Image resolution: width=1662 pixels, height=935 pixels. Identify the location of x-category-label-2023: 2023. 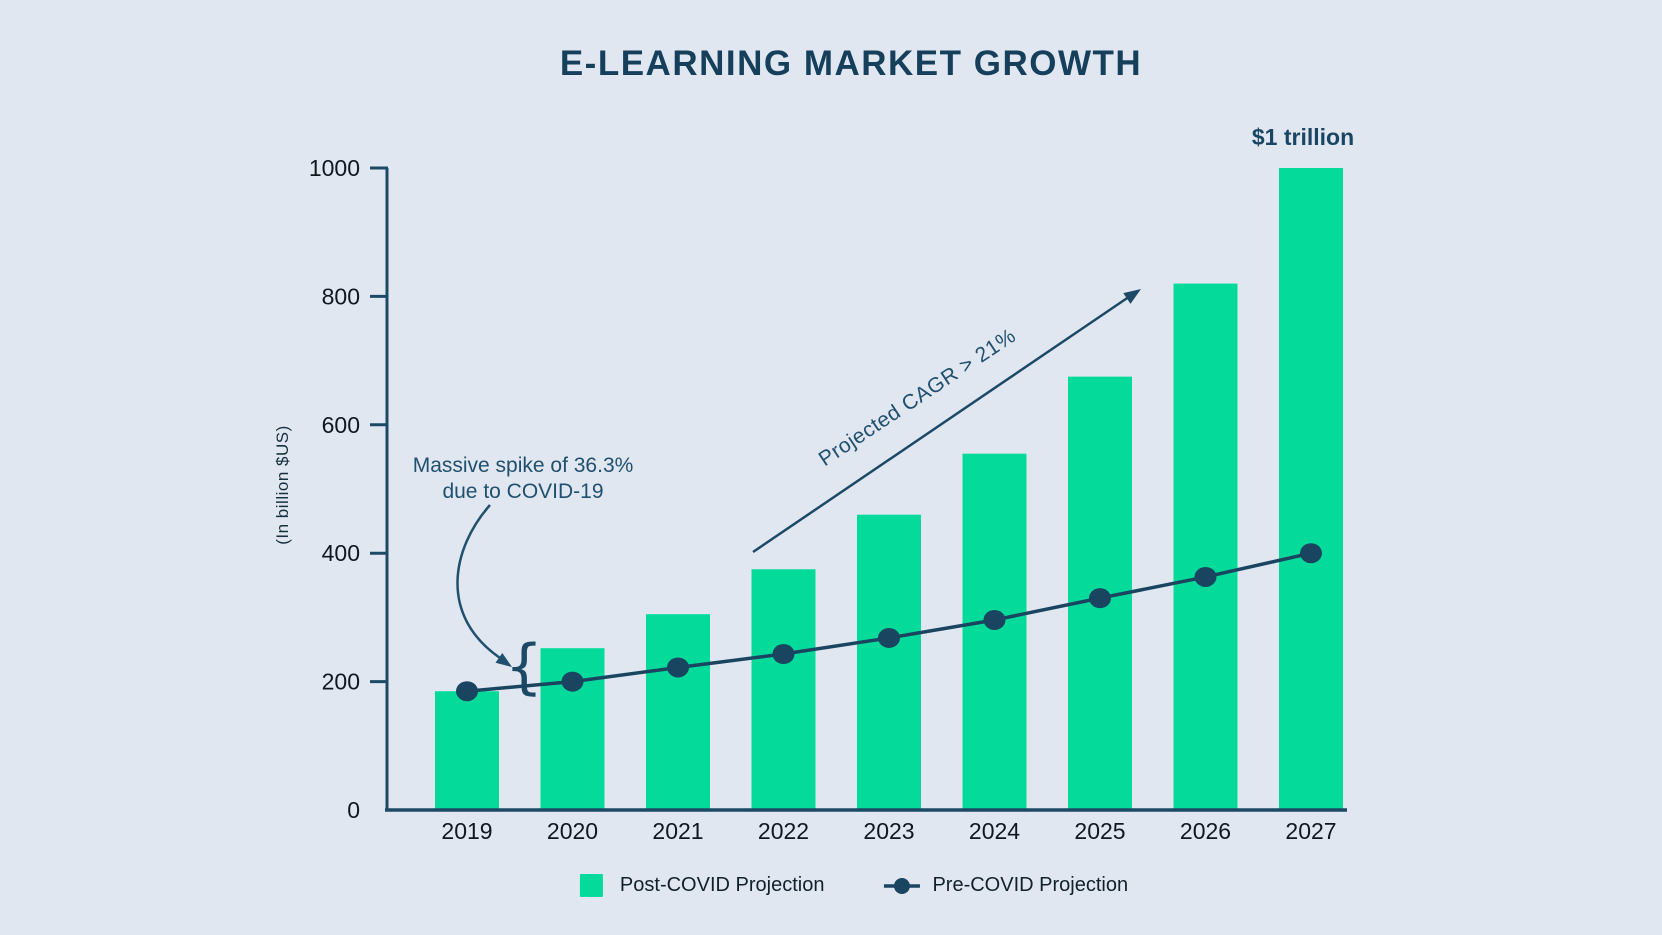
(888, 831).